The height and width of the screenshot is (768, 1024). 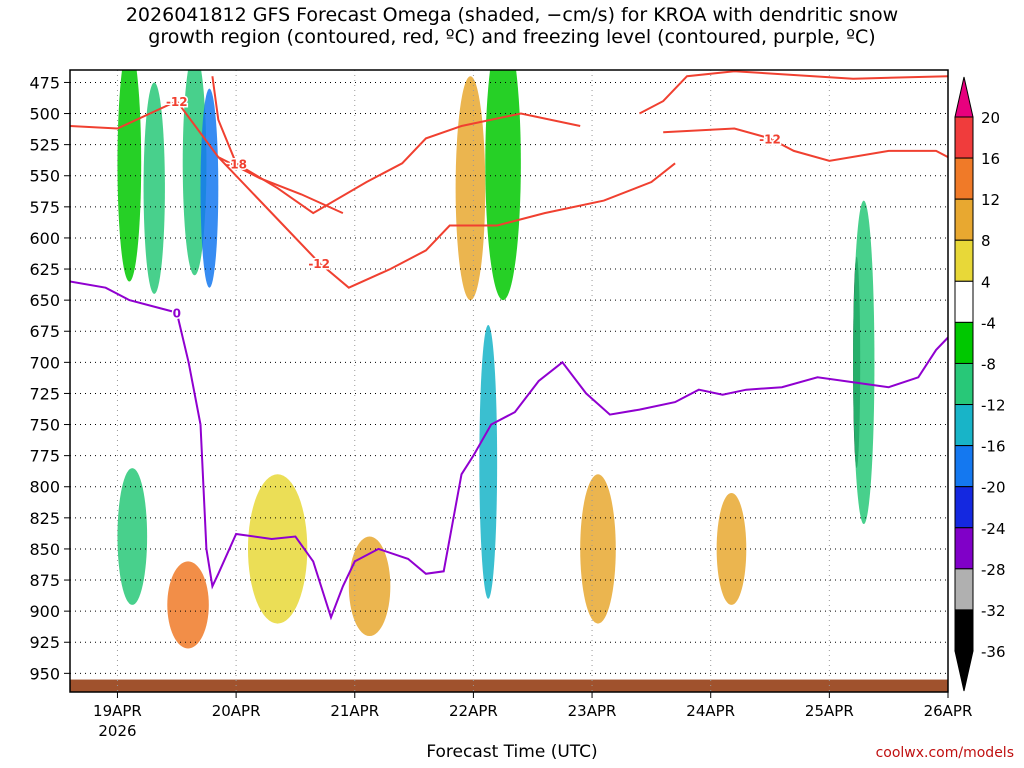 I want to click on y-tick-label-6: 625, so click(x=44, y=269).